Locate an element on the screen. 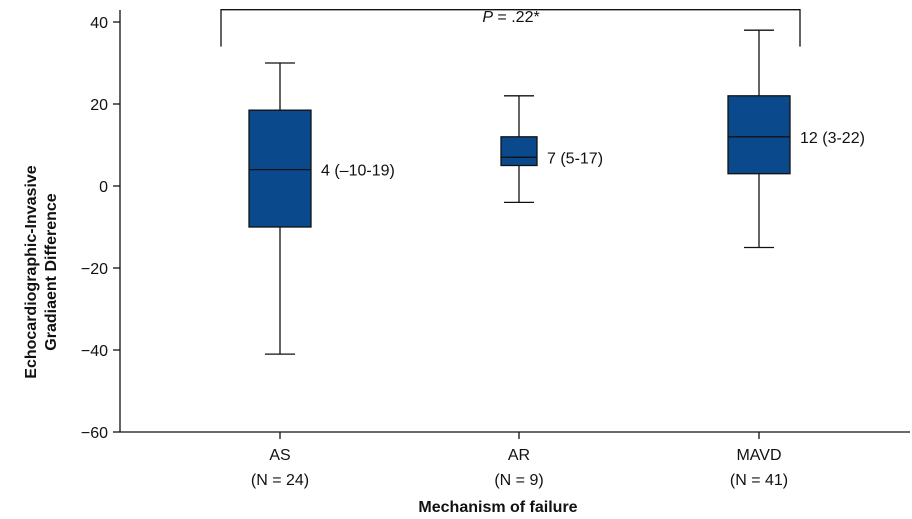  box-value-label: 12 (3-22) is located at coordinates (832, 138).